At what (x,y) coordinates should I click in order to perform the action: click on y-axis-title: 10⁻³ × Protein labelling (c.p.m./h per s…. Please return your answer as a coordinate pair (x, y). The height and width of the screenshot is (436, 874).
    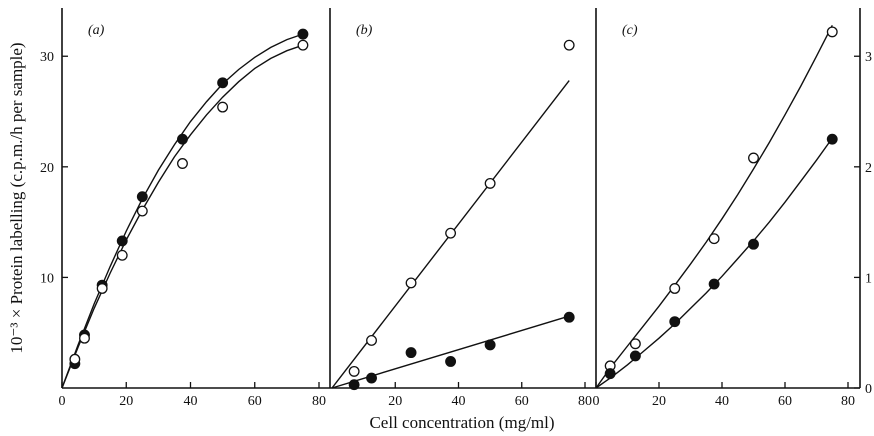
    Looking at the image, I should click on (16, 197).